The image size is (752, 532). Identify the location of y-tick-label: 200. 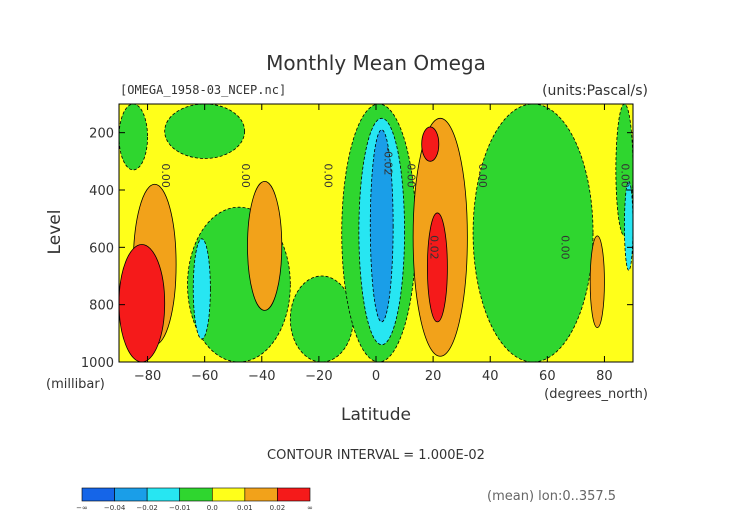
(101, 134).